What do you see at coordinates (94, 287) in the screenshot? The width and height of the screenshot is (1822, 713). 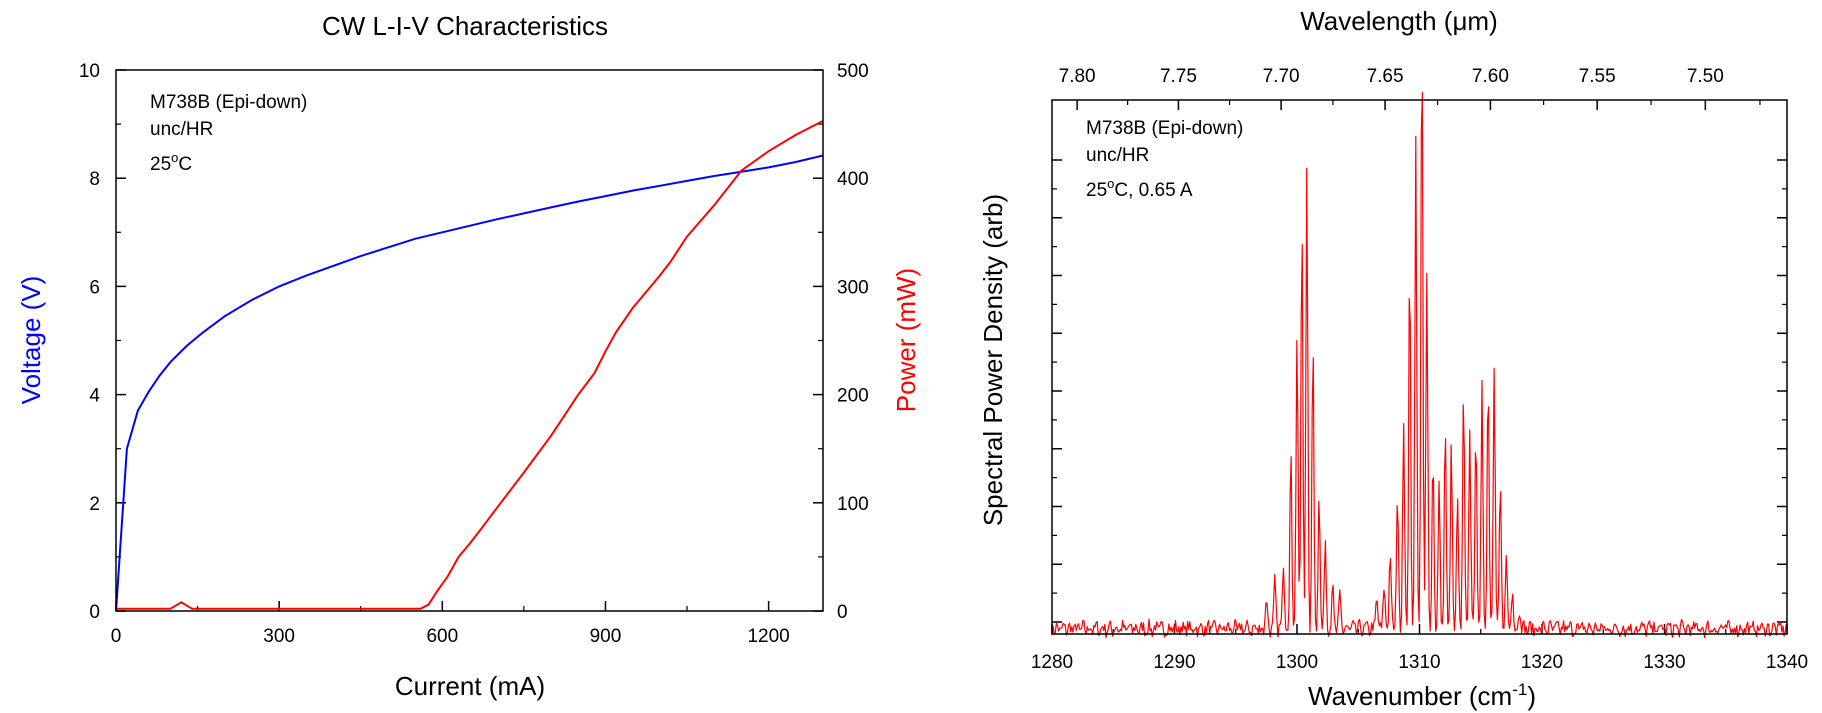 I see `left-tick-label: 6` at bounding box center [94, 287].